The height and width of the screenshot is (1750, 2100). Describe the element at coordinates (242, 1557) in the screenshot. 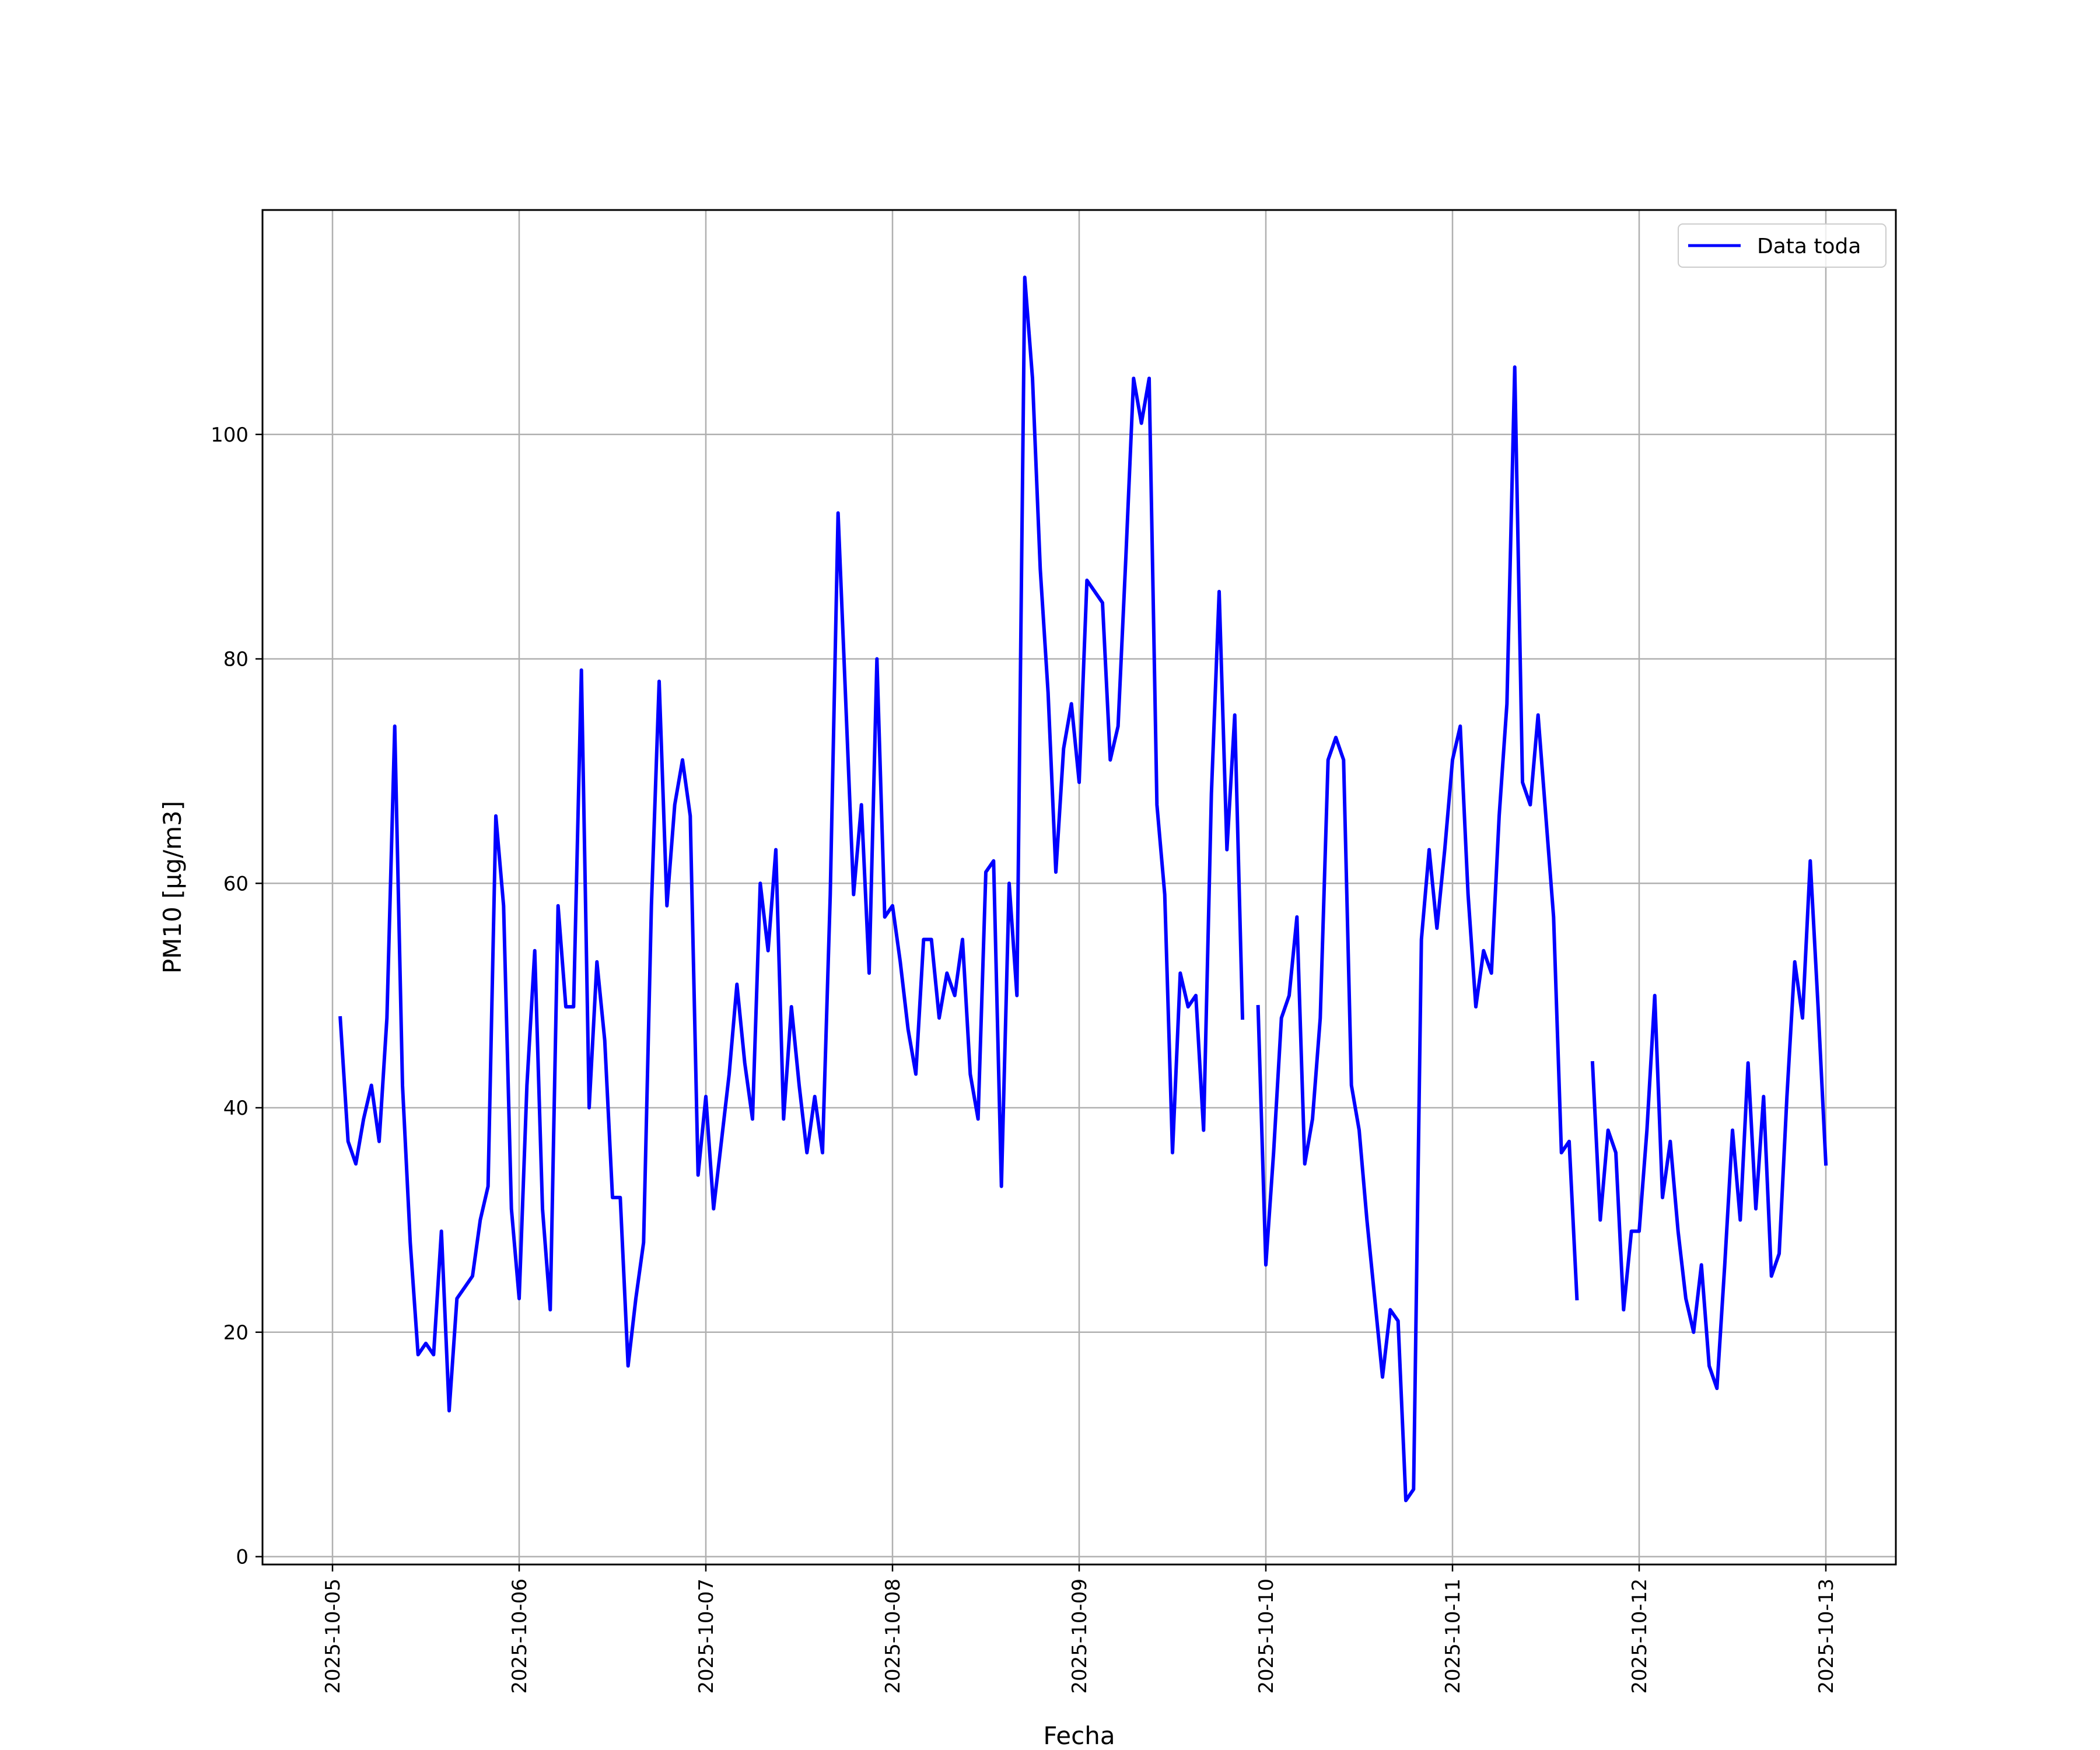

I see `y-tick-label: 0` at that location.